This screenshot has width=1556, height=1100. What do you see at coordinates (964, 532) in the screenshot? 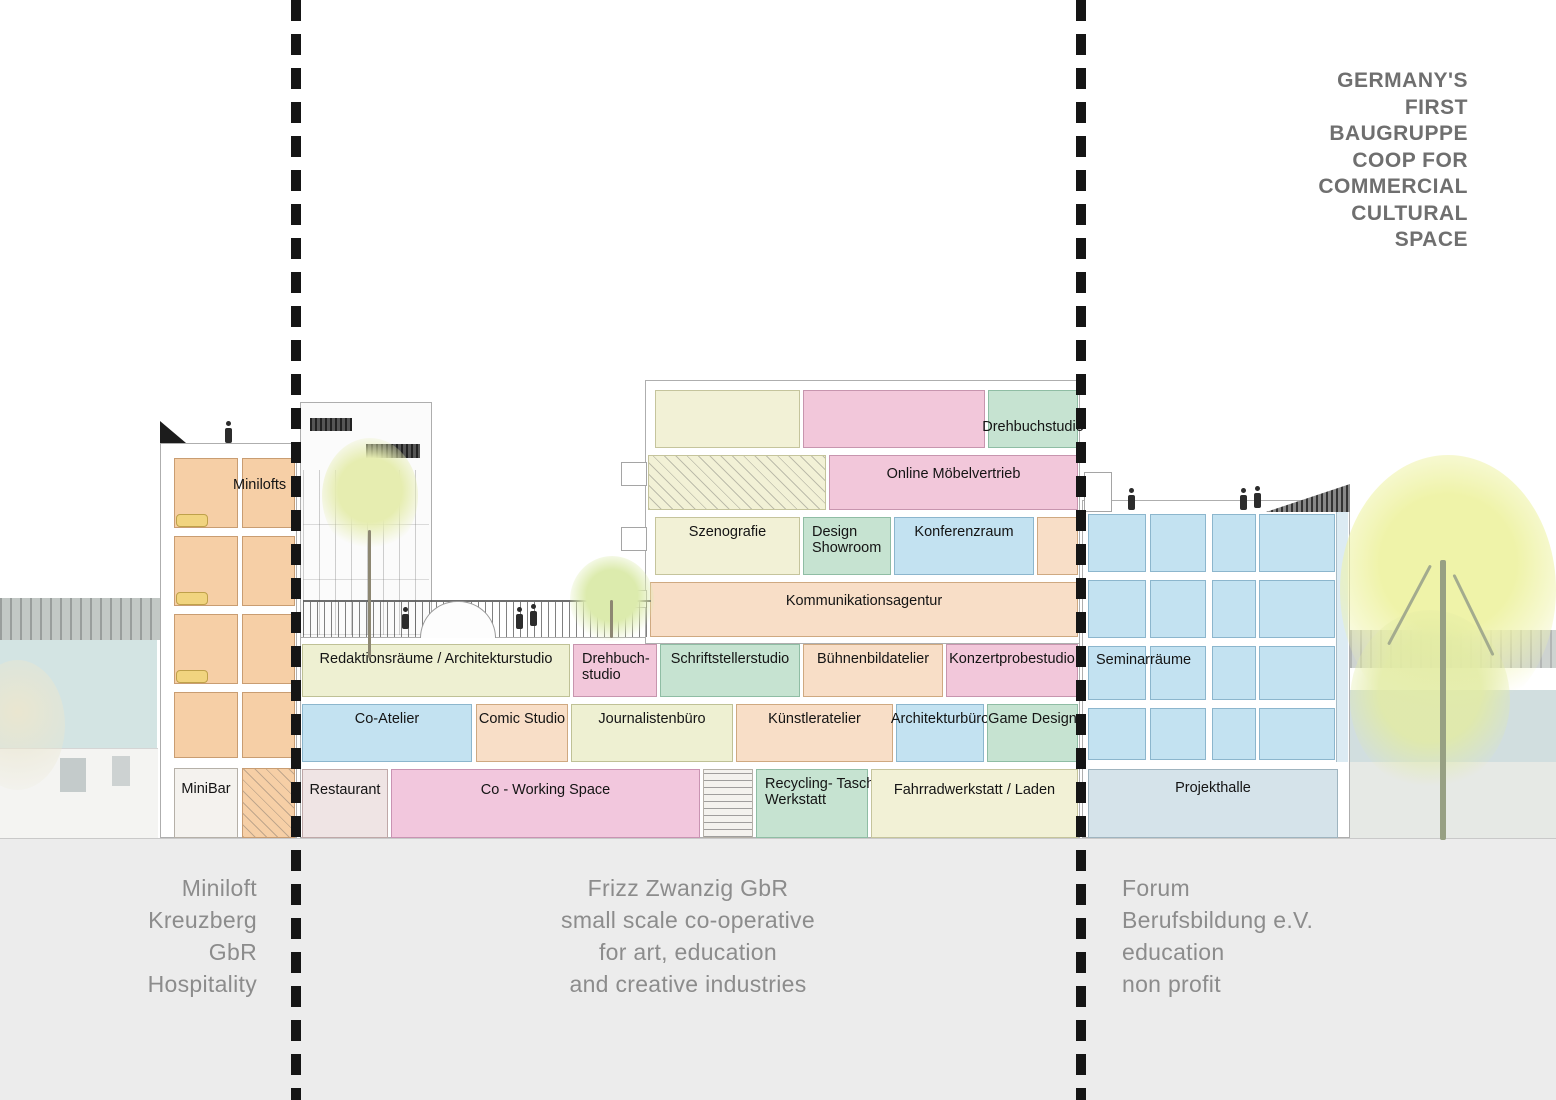
I see `room-label-konferenz: Konferenzraum` at bounding box center [964, 532].